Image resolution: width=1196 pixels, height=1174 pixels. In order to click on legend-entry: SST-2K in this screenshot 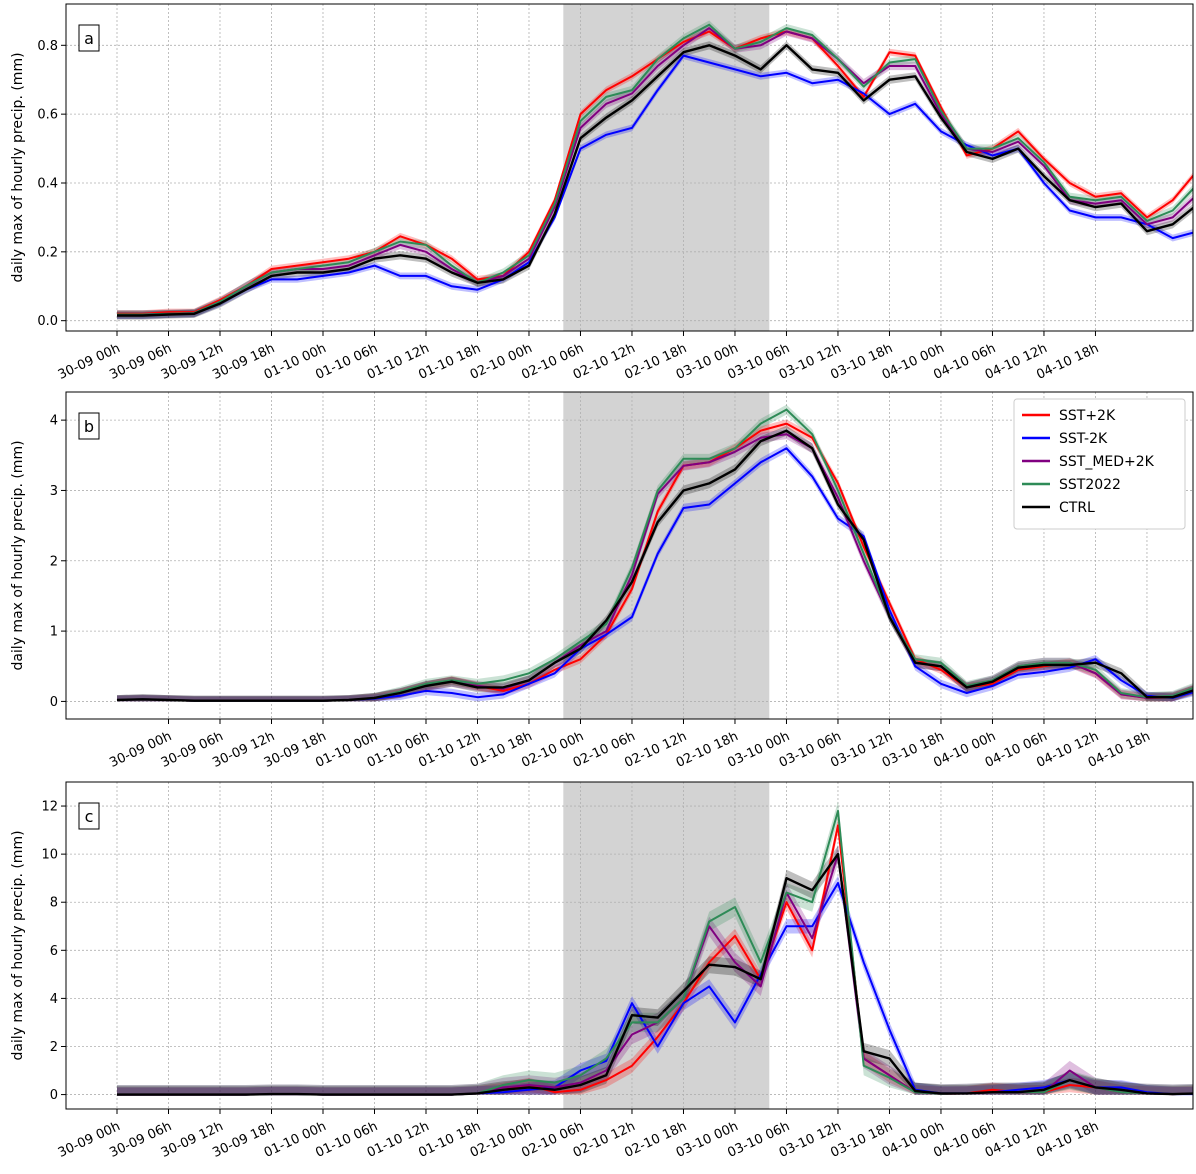, I will do `click(1083, 439)`.